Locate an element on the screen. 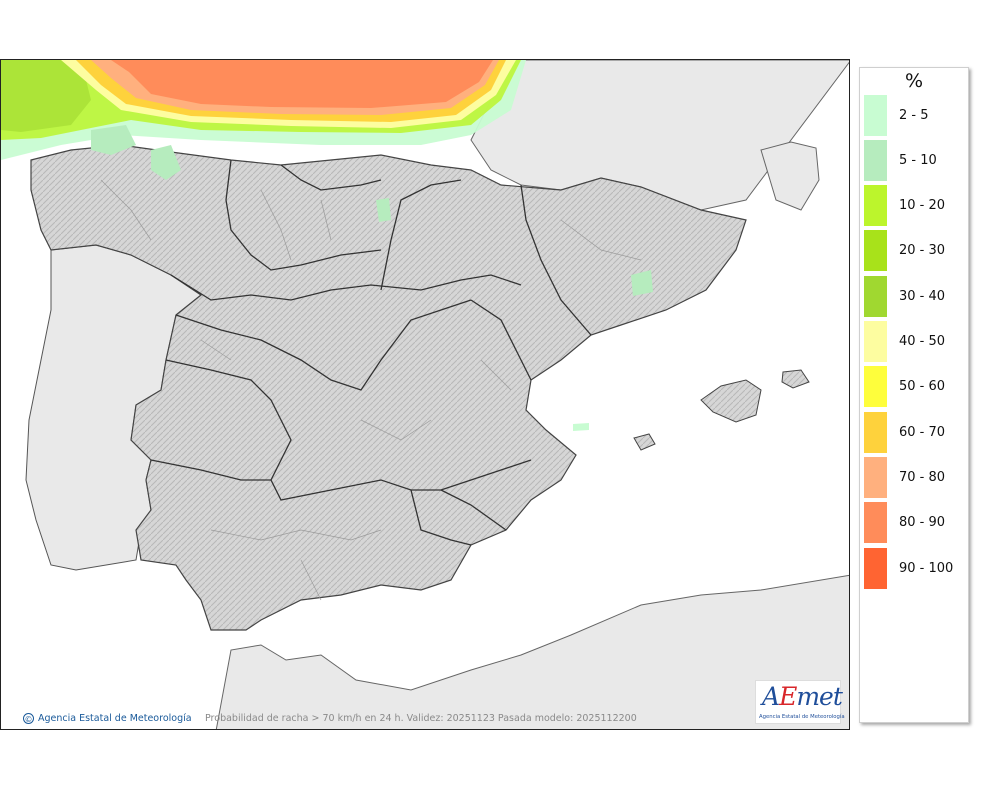  legend-label: 40 - 50 is located at coordinates (922, 341).